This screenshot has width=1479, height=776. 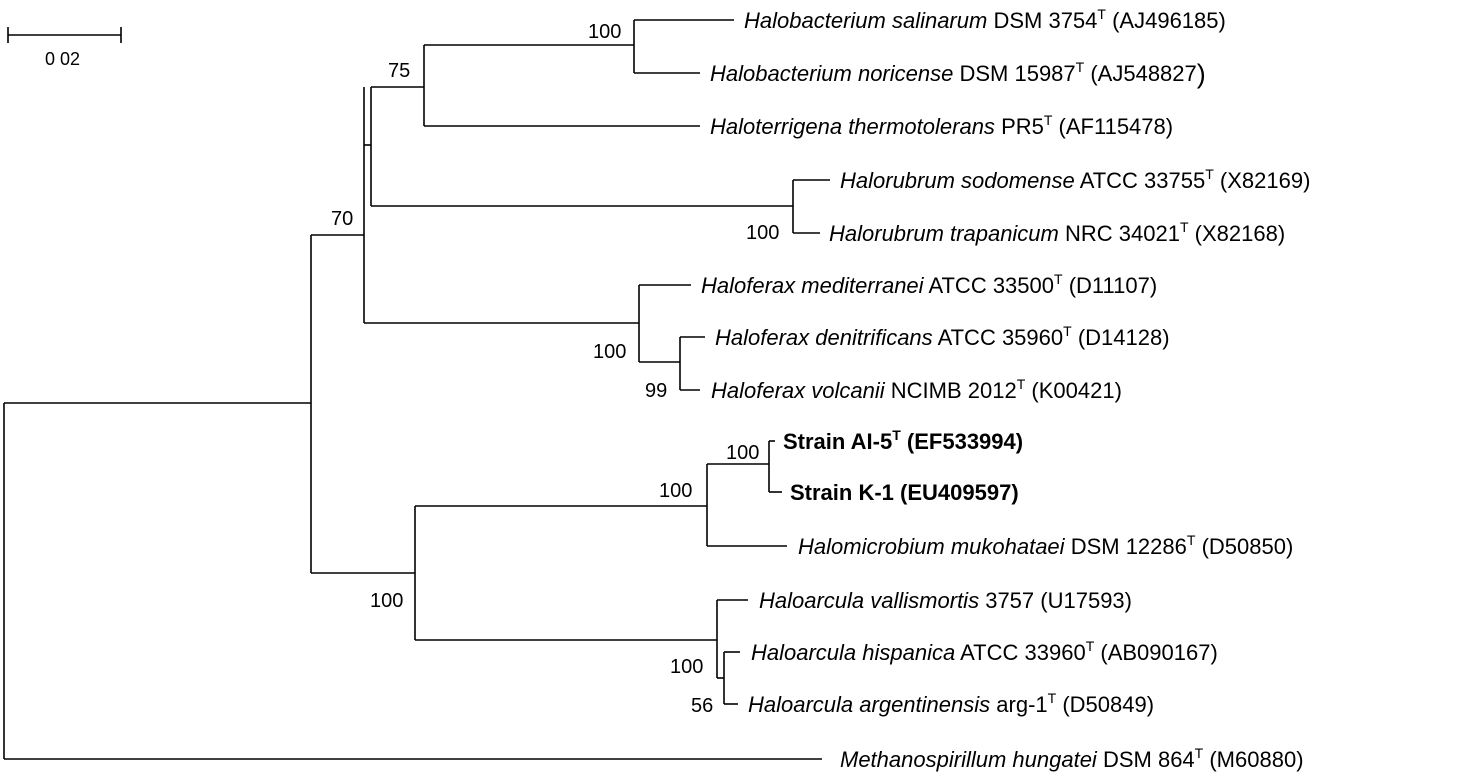 I want to click on species-name: Haloterrigena thermotolerans, so click(x=852, y=126).